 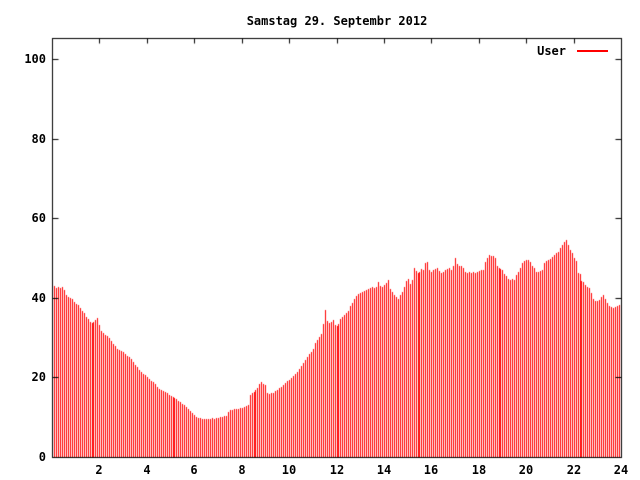 What do you see at coordinates (38, 298) in the screenshot?
I see `y-tick-label-40: 40` at bounding box center [38, 298].